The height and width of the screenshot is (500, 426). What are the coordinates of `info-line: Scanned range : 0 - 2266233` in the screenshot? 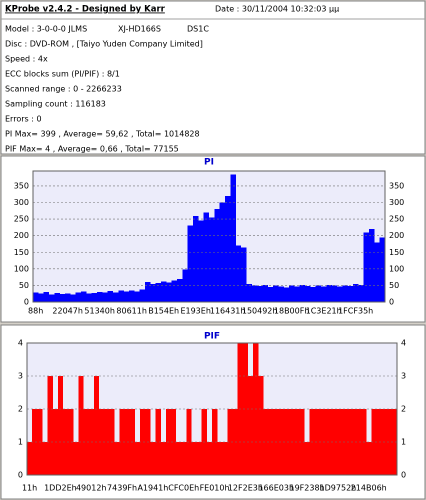 It's located at (63, 89).